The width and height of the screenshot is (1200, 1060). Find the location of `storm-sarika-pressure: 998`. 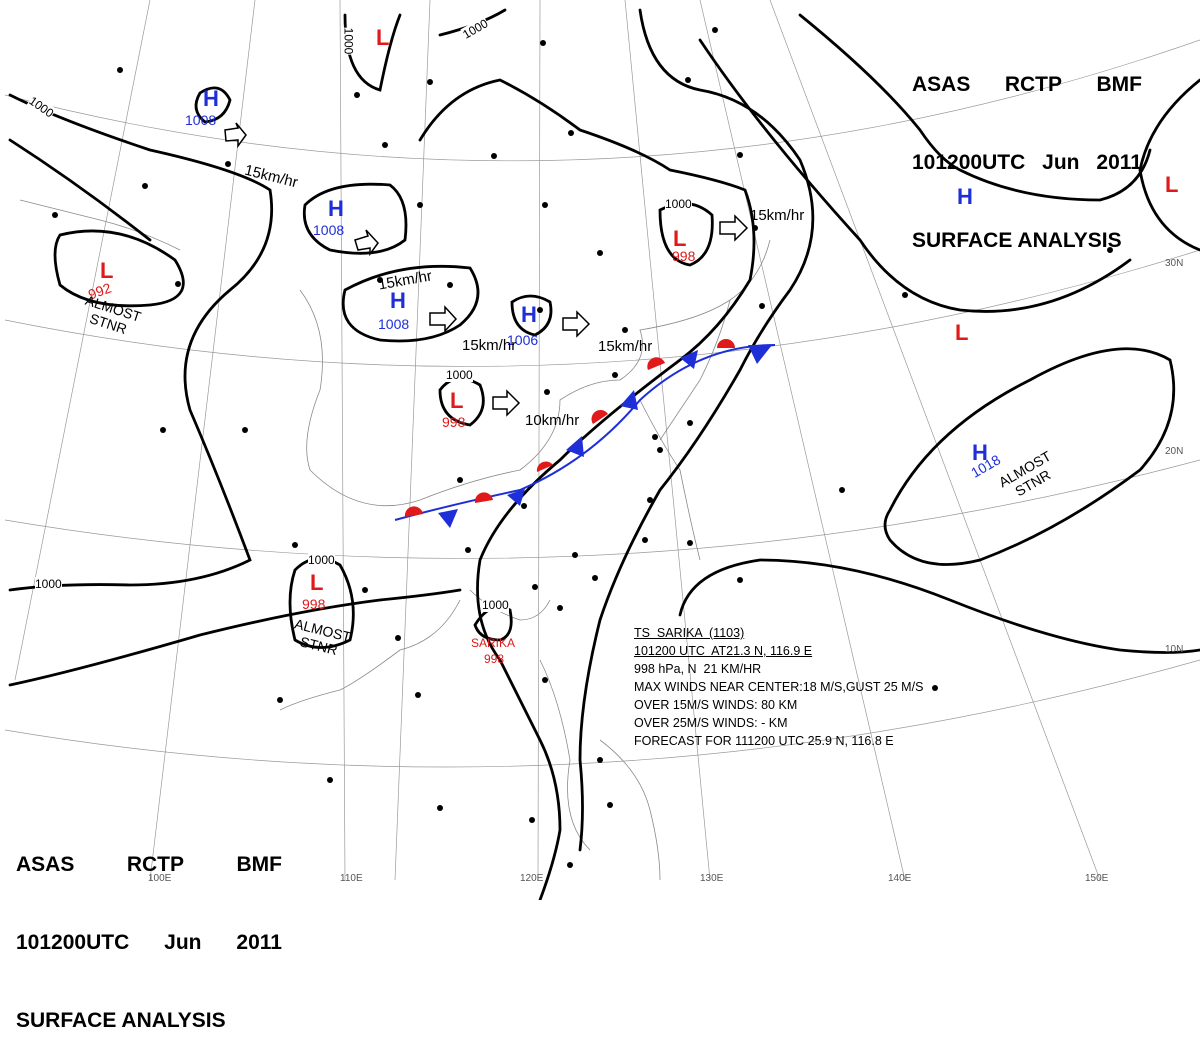

storm-sarika-pressure: 998 is located at coordinates (494, 659).